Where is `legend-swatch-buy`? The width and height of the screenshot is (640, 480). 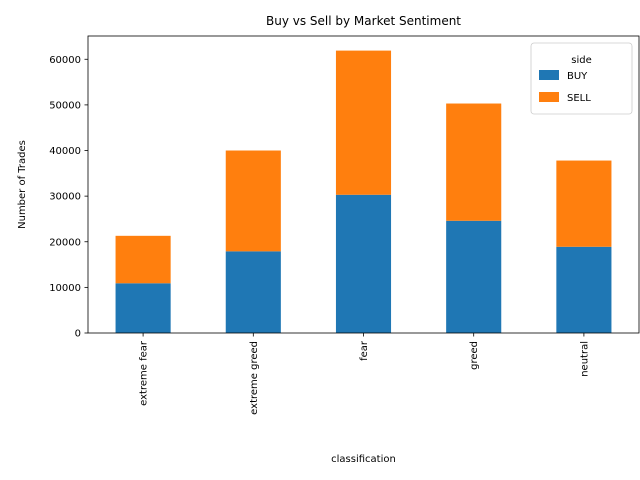
legend-swatch-buy is located at coordinates (549, 75).